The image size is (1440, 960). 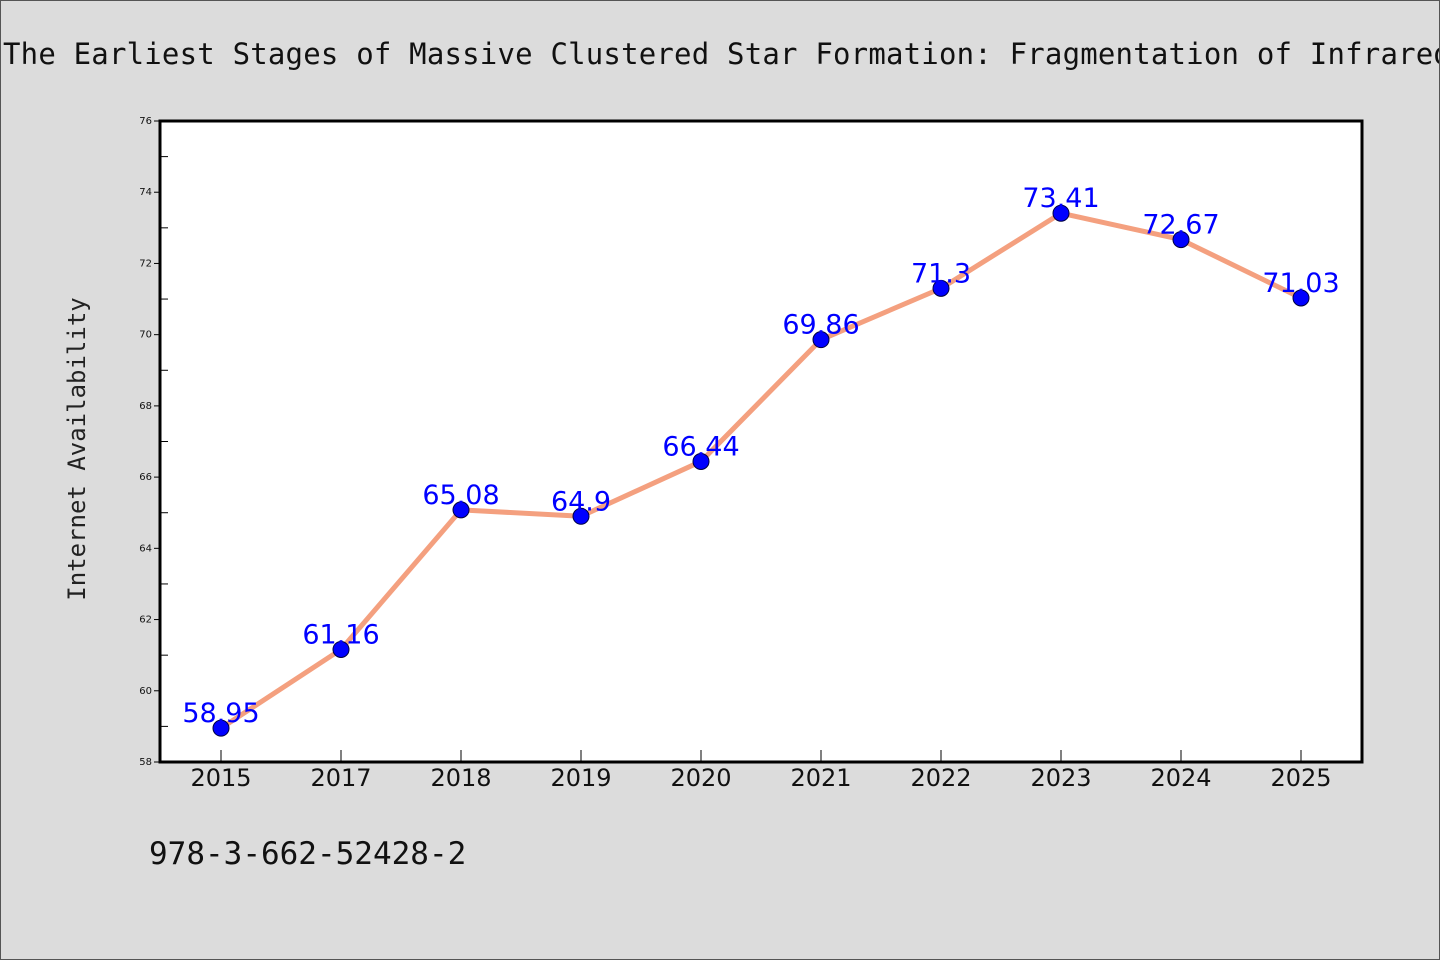 I want to click on x-tick-label: 2018, so click(x=460, y=778).